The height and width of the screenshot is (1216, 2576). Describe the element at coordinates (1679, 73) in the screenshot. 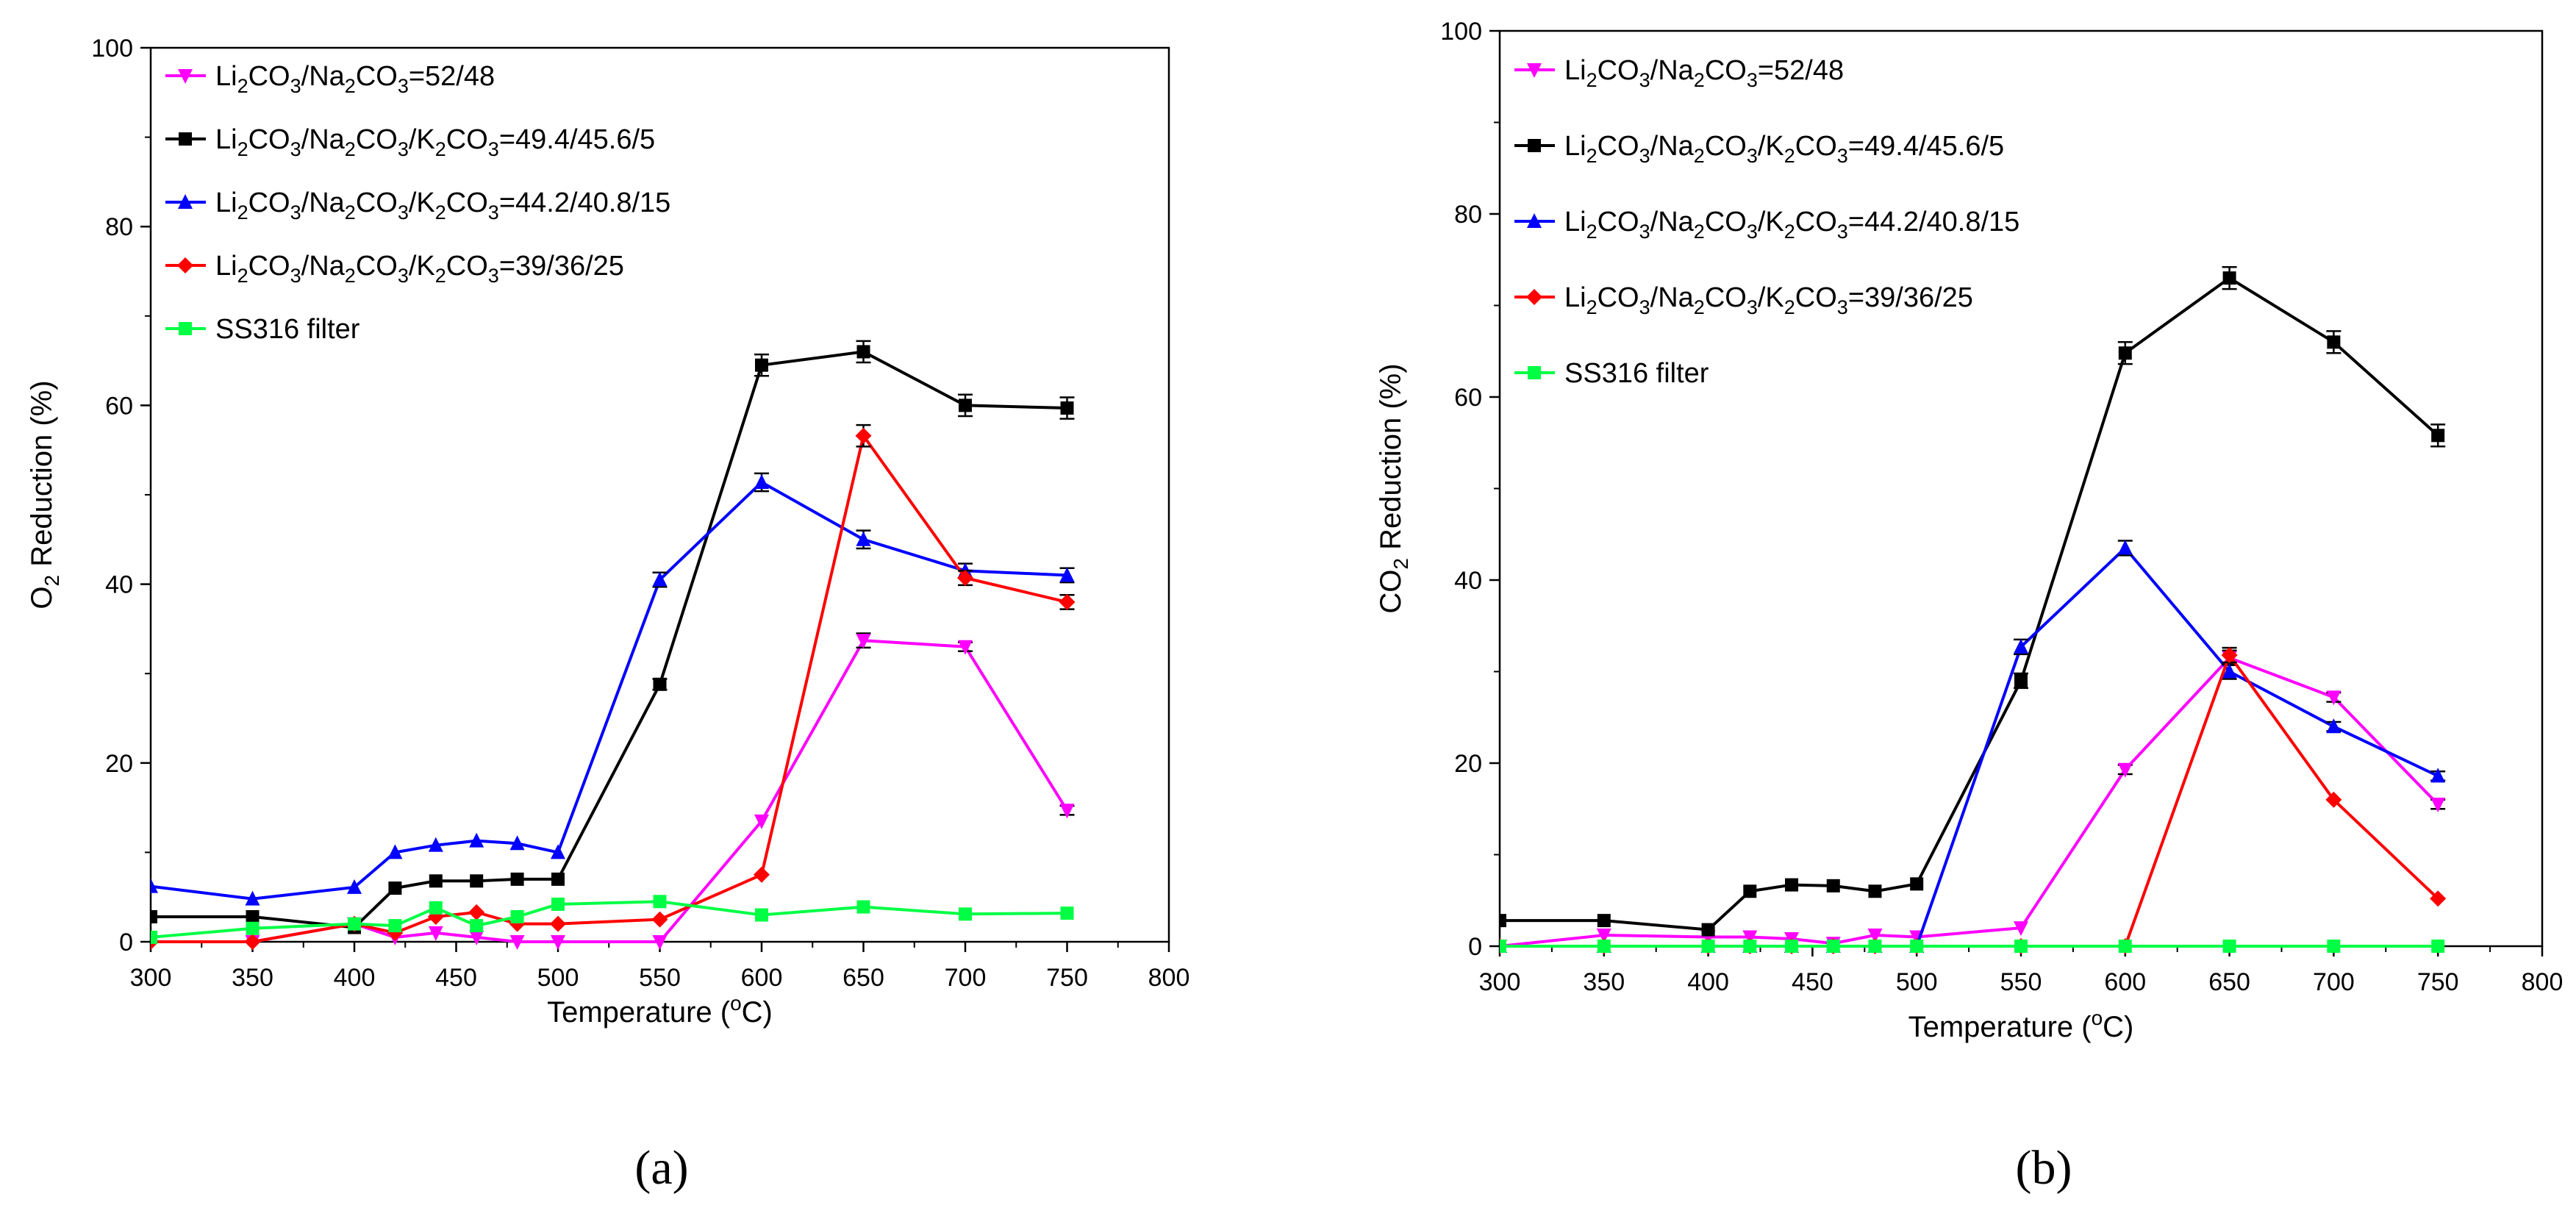

I see `legend-entry: Li2CO3/Na2CO3=52/48` at that location.